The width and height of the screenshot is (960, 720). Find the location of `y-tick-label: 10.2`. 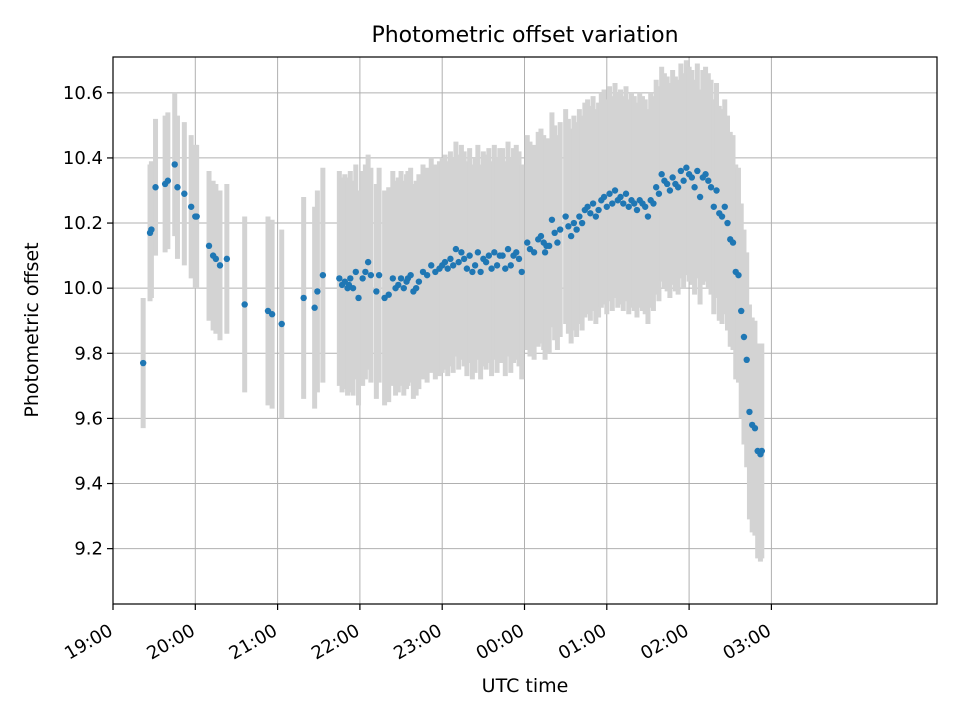

y-tick-label: 10.2 is located at coordinates (83, 223).